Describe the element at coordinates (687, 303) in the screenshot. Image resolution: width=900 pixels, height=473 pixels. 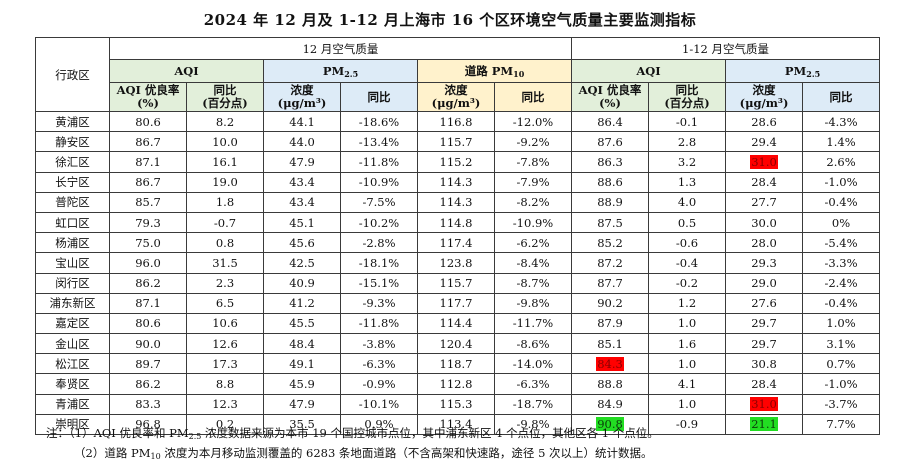
I see `ytd-aqi-yoy-cell: 1.2` at that location.